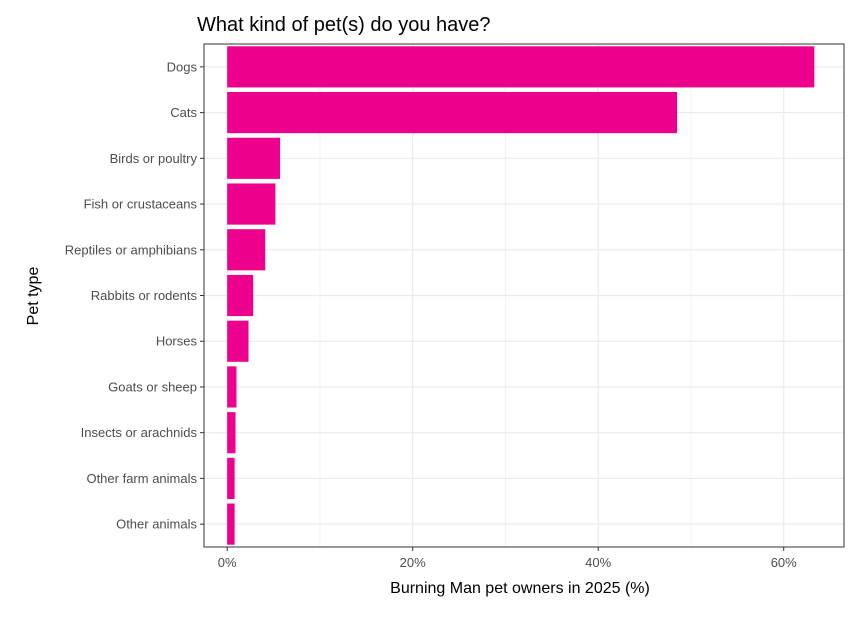 Image resolution: width=861 pixels, height=621 pixels. I want to click on x-axis: 0% 20% 40% 60%, so click(507, 558).